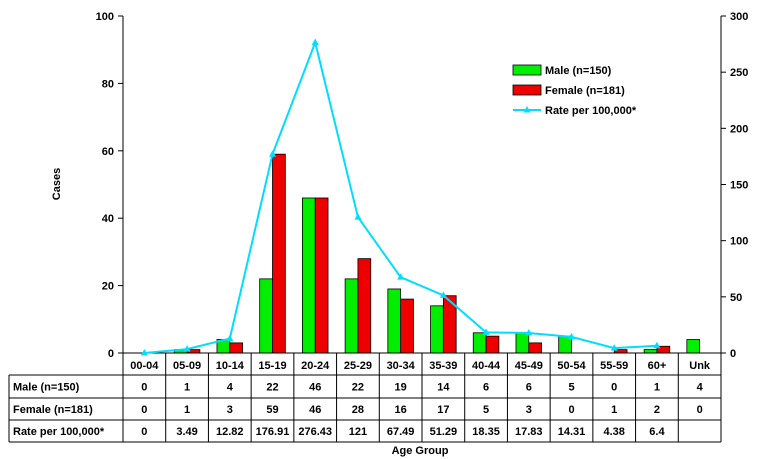  I want to click on category-label: 20-24, so click(315, 366).